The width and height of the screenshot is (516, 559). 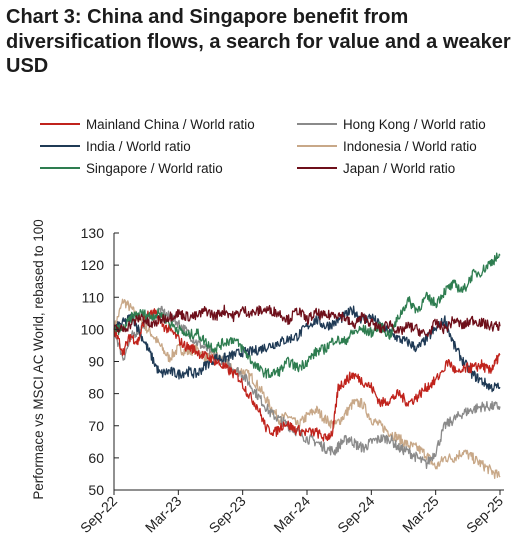 What do you see at coordinates (138, 146) in the screenshot?
I see `legend-label: India / World ratio` at bounding box center [138, 146].